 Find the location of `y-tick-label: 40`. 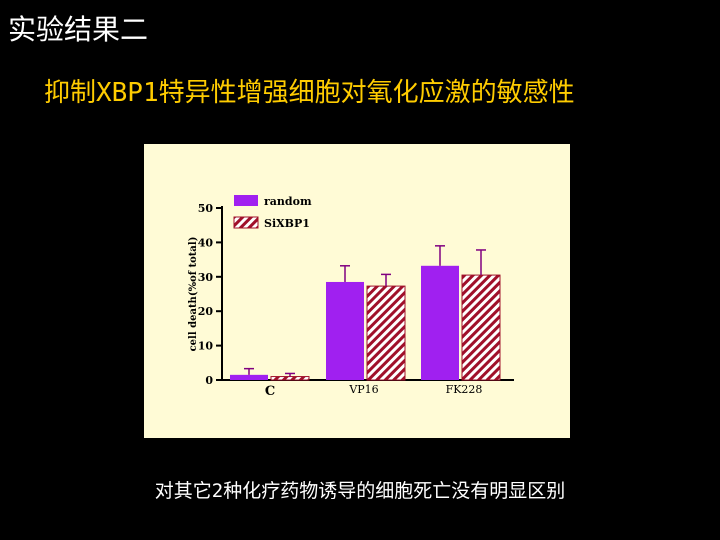

y-tick-label: 40 is located at coordinates (206, 242).